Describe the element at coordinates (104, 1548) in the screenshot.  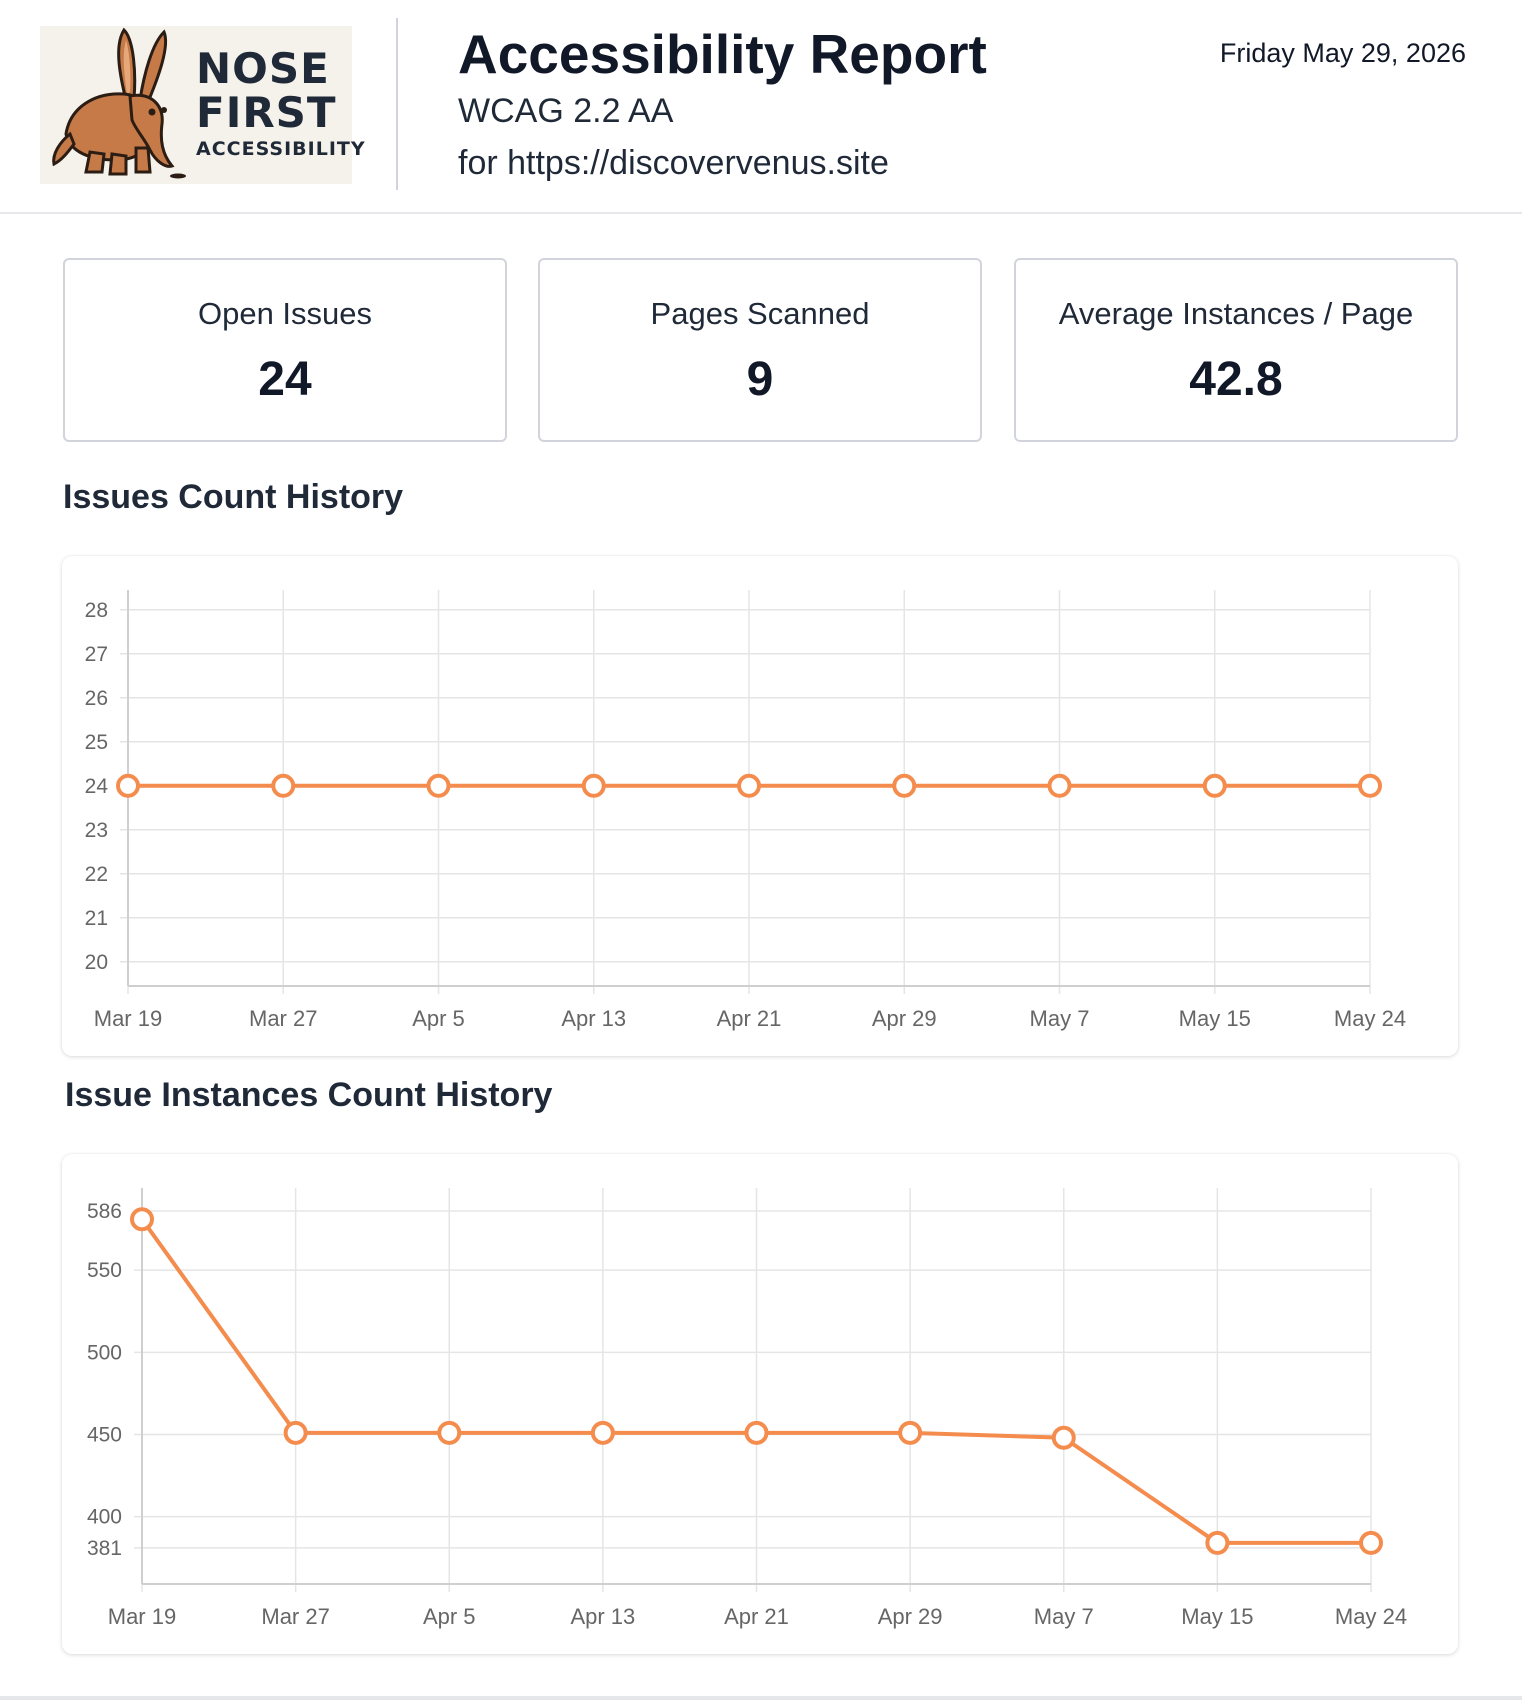
I see `y-tick-label: 381` at that location.